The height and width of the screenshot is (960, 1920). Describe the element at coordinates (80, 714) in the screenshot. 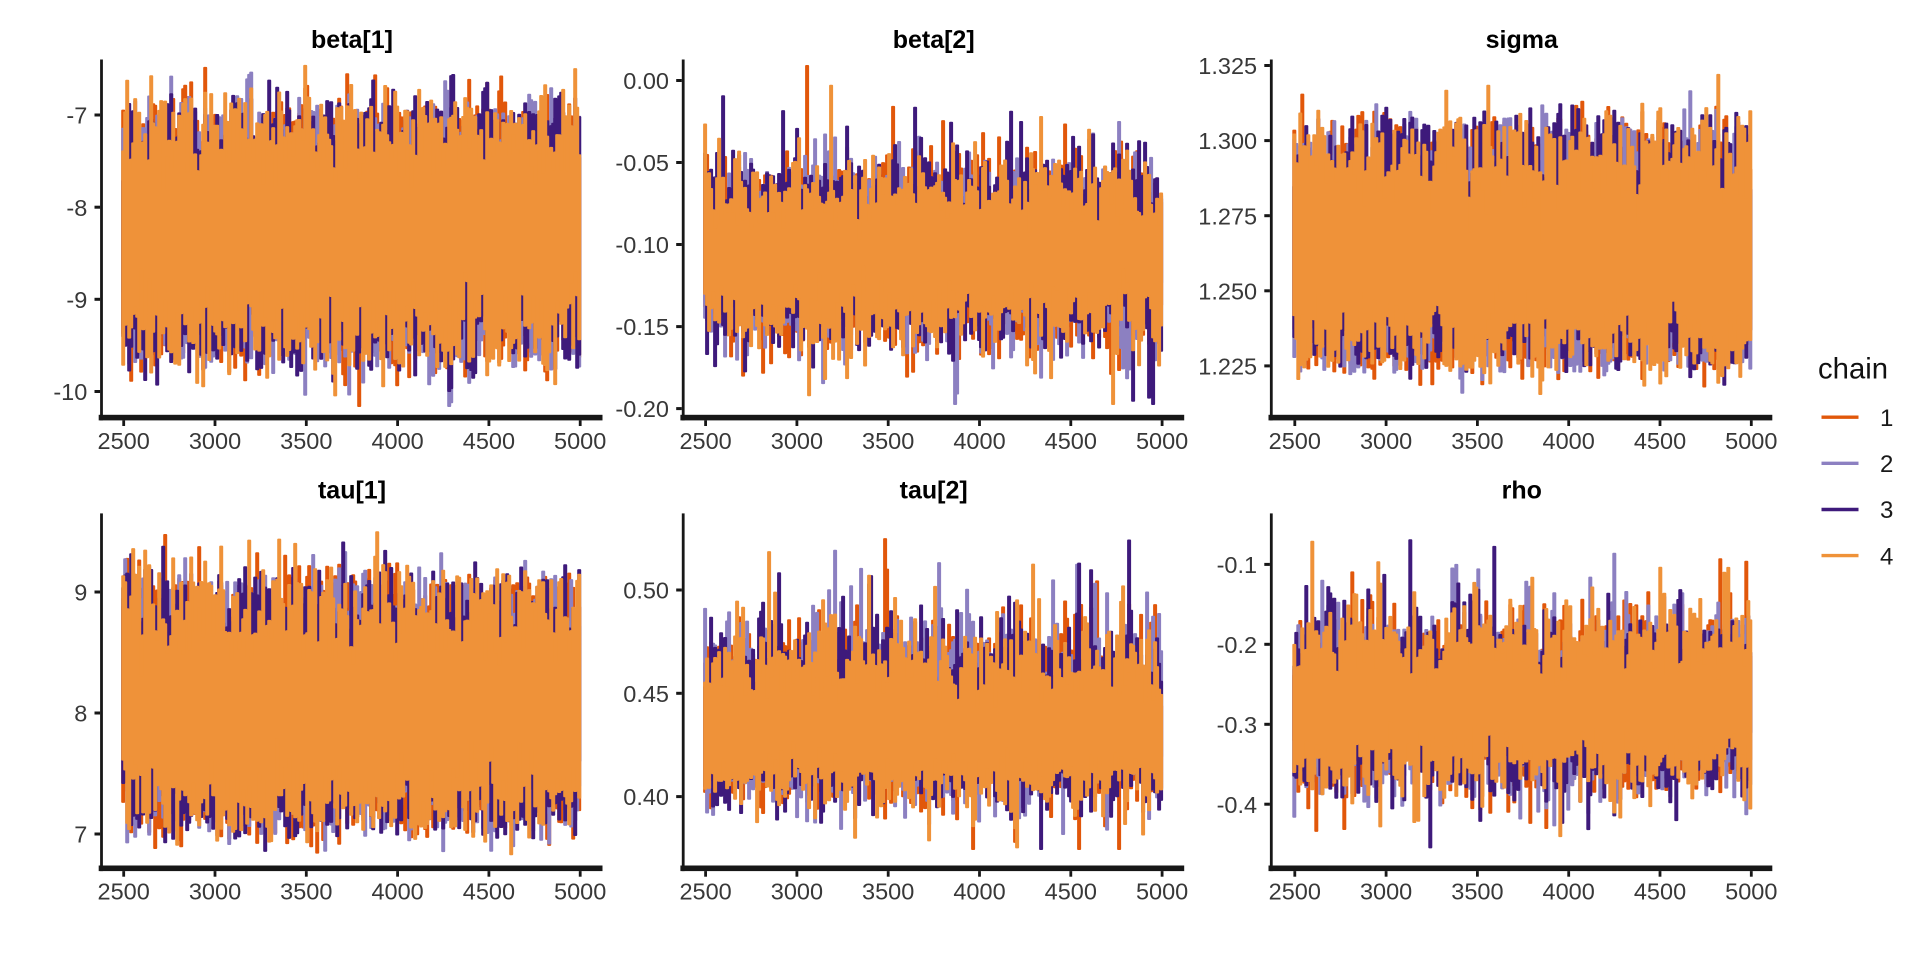

I see `svg-text: 8` at that location.